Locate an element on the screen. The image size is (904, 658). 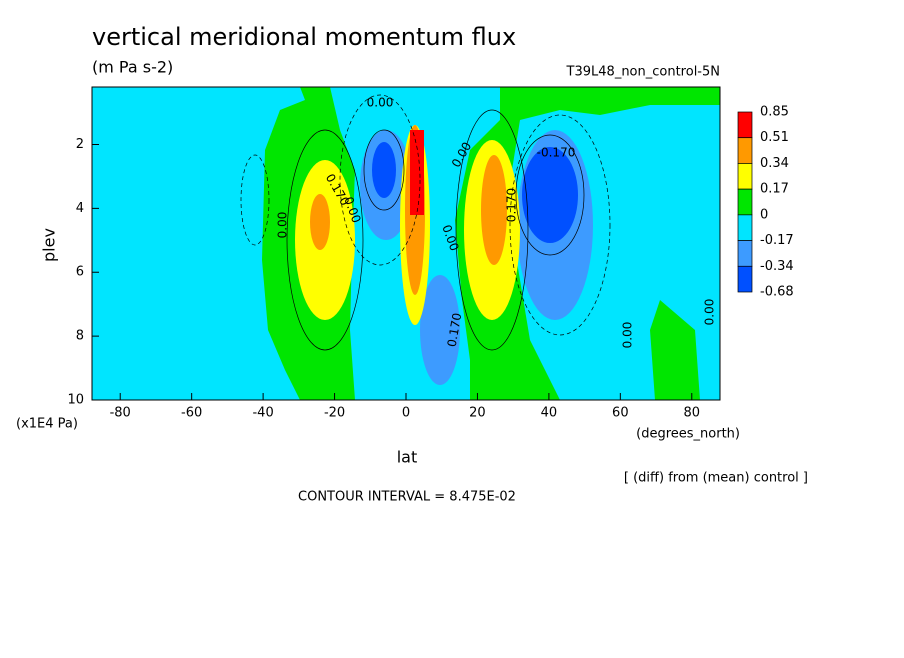
x-tick-label: -20 is located at coordinates (334, 413).